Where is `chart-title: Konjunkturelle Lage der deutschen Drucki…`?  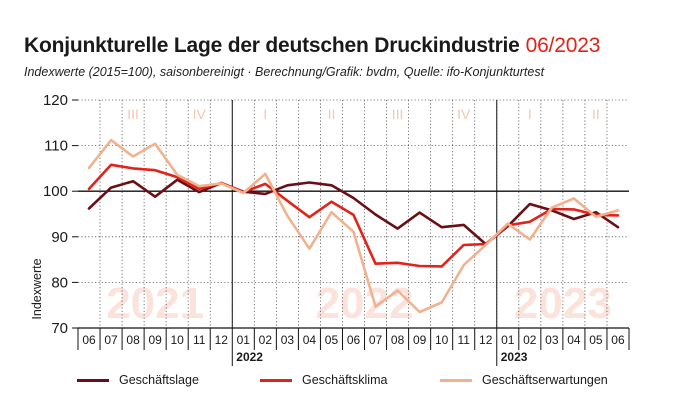
chart-title: Konjunkturelle Lage der deutschen Drucki… is located at coordinates (312, 46).